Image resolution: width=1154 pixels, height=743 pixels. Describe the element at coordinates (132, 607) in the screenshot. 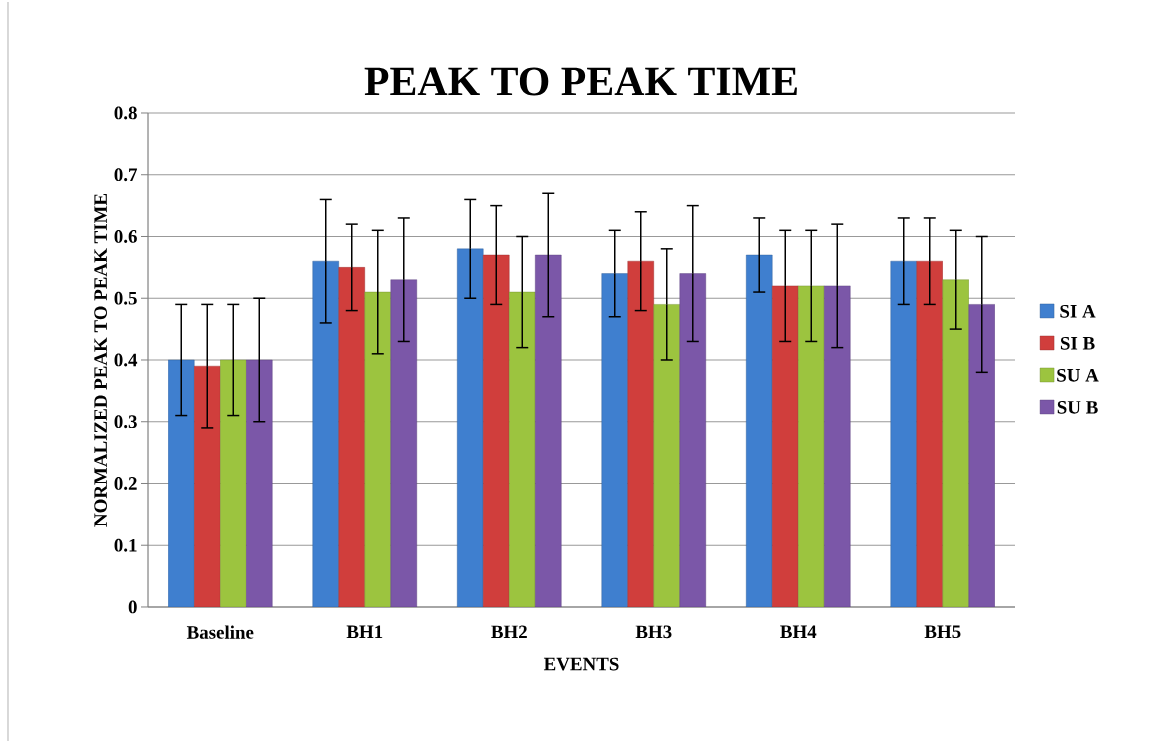

I see `y-tick-label: 0` at that location.